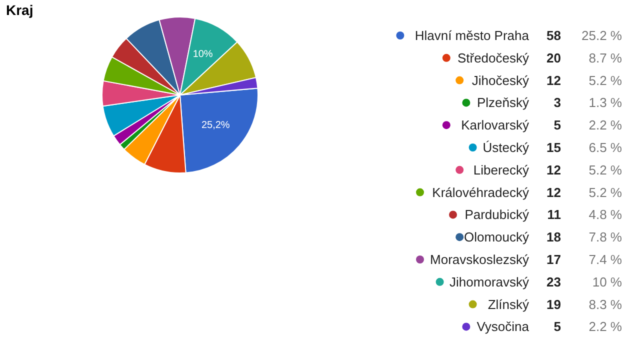 The width and height of the screenshot is (633, 362). What do you see at coordinates (480, 259) in the screenshot?
I see `legend-label: Moravskoslezský` at bounding box center [480, 259].